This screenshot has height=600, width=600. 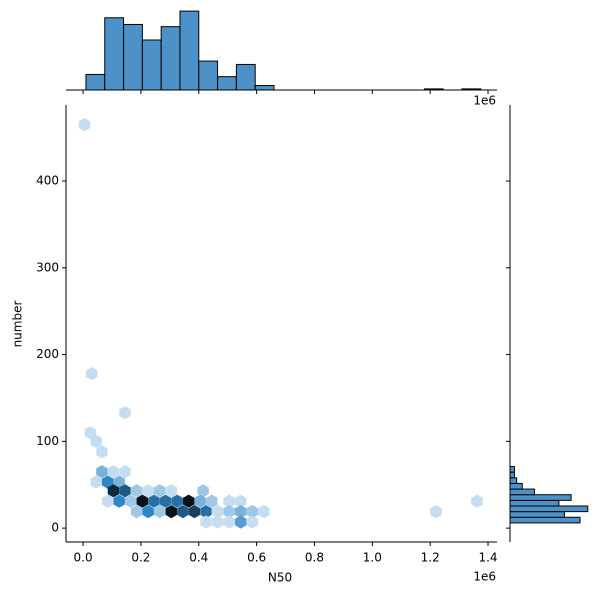 What do you see at coordinates (47, 267) in the screenshot?
I see `y-tick-label: 300` at bounding box center [47, 267].